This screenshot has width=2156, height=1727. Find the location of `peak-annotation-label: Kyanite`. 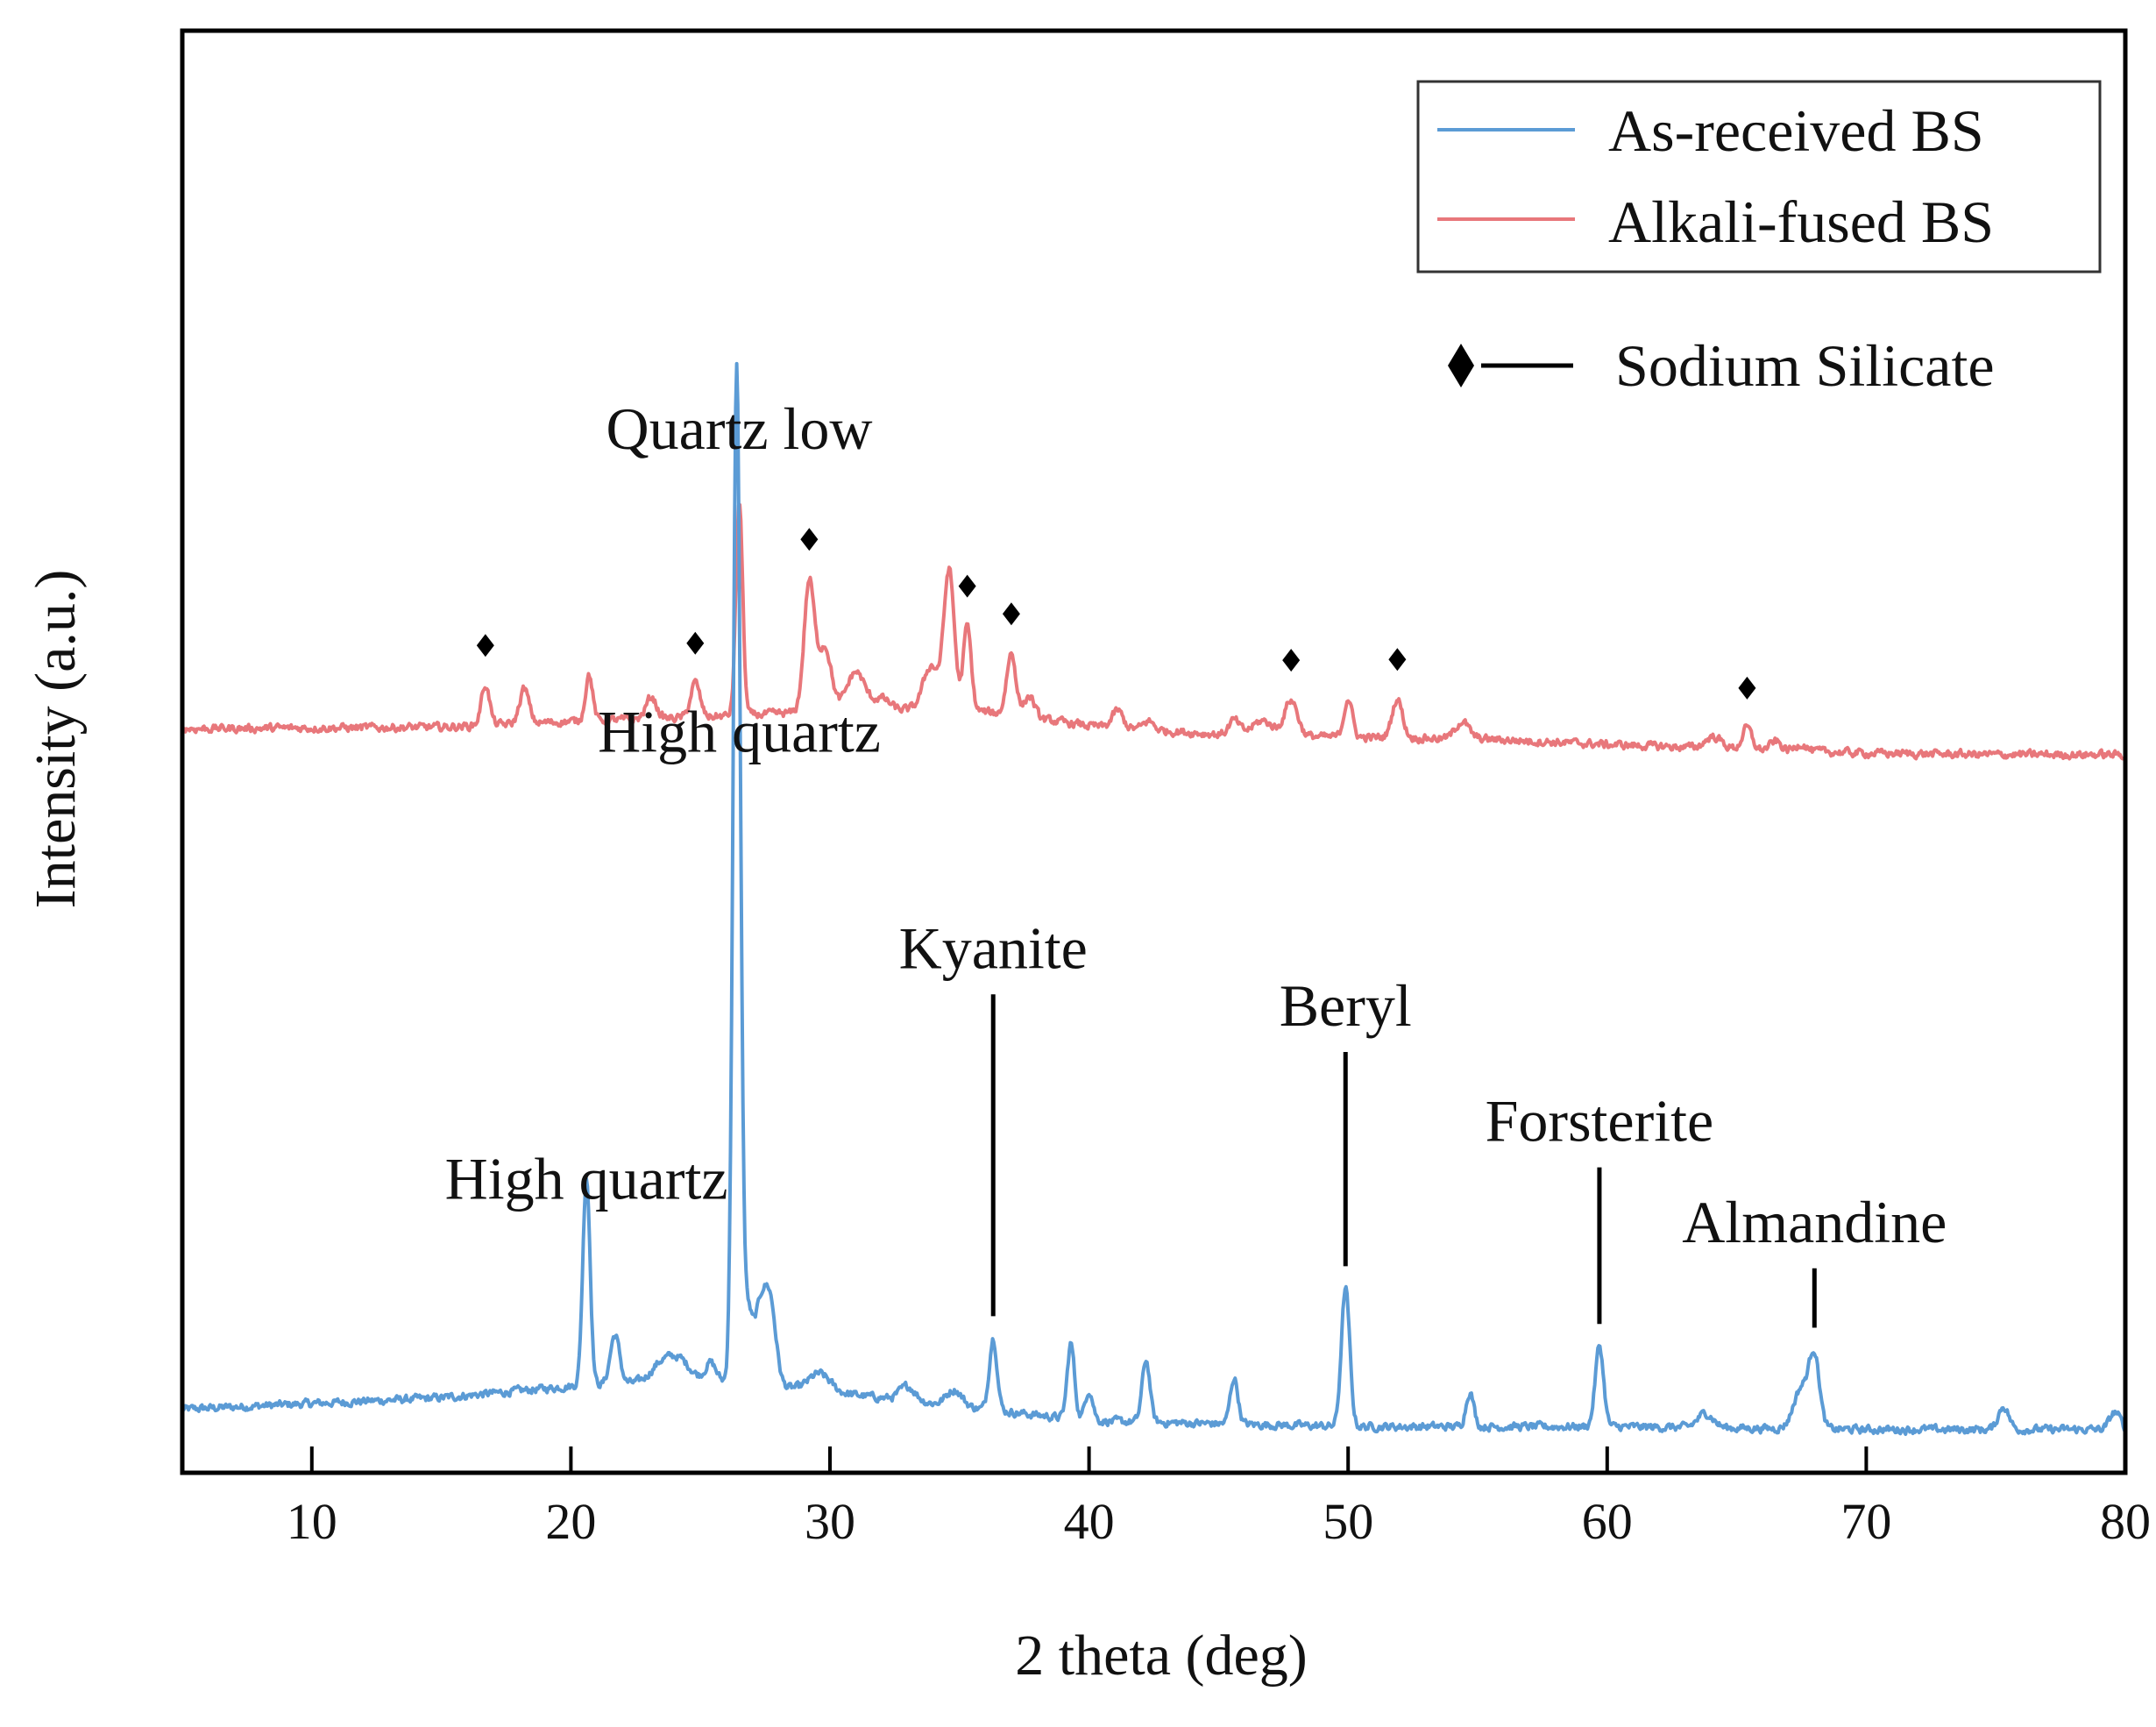

peak-annotation-label: Kyanite is located at coordinates (993, 947).